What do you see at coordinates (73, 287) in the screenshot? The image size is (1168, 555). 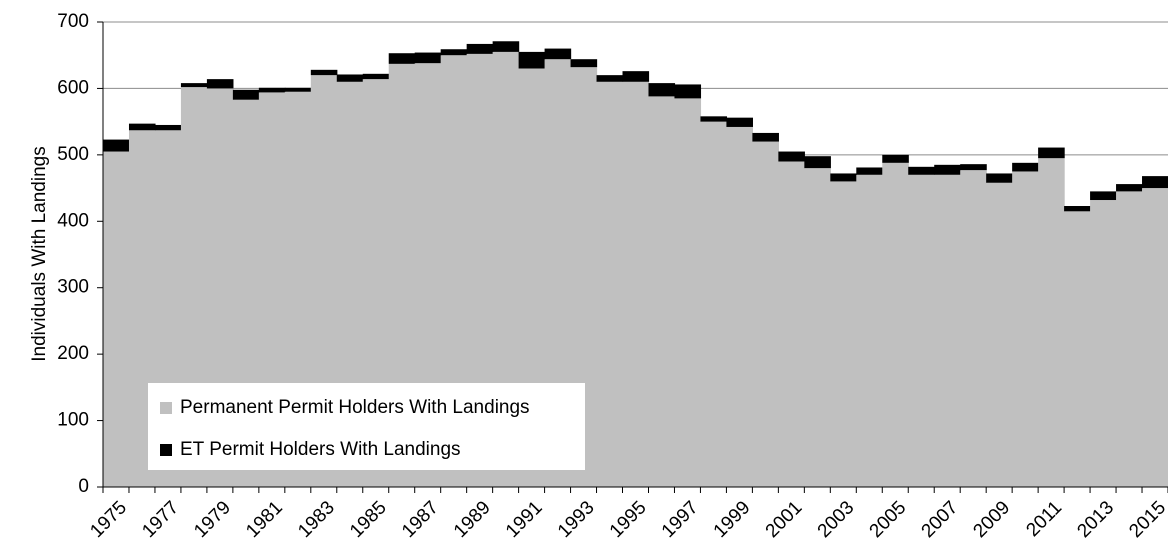 I see `y-tick-label: 300` at bounding box center [73, 287].